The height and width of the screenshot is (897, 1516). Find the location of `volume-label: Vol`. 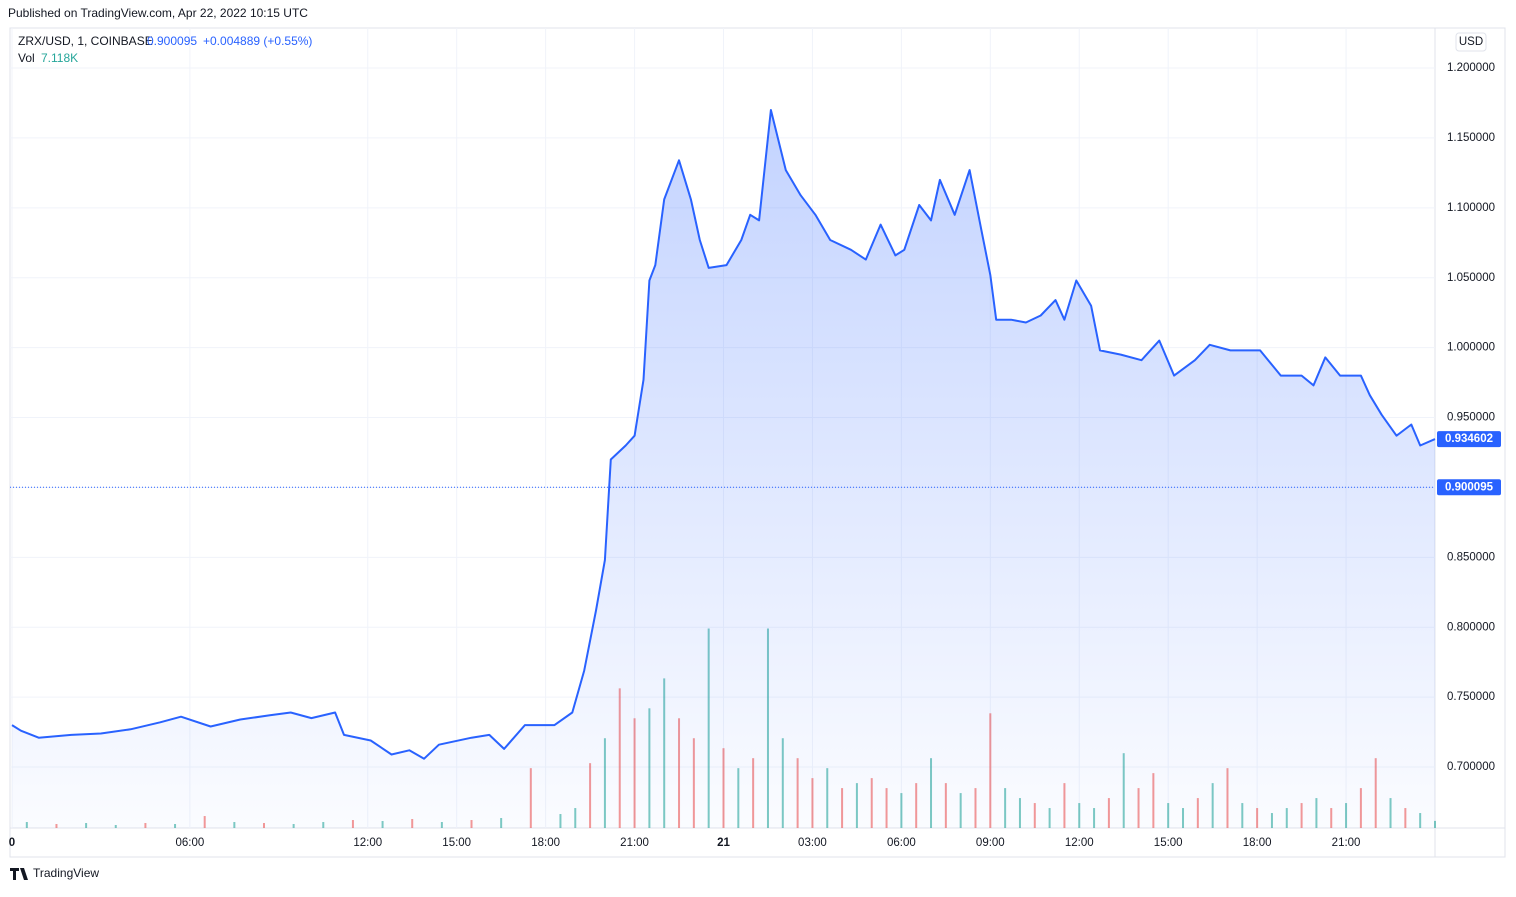

volume-label: Vol is located at coordinates (26, 58).